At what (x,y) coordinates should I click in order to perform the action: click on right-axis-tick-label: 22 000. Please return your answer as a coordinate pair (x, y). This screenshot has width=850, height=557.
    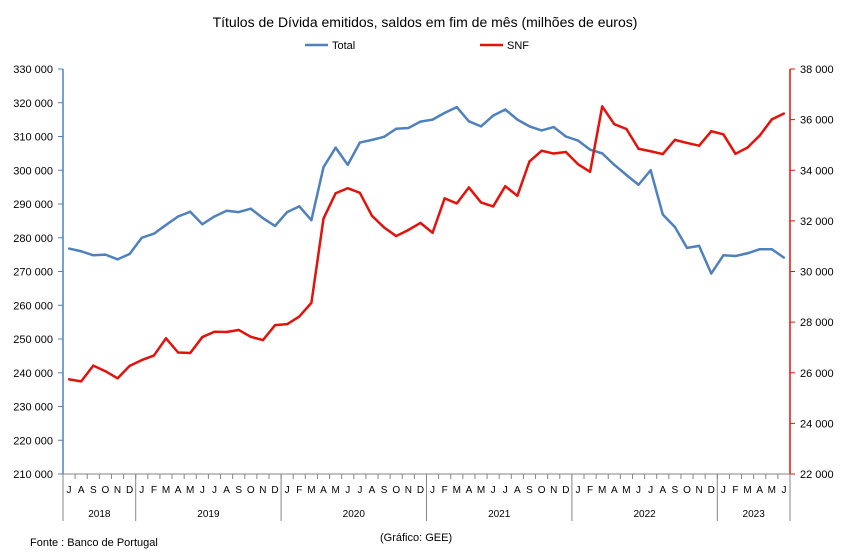
    Looking at the image, I should click on (817, 475).